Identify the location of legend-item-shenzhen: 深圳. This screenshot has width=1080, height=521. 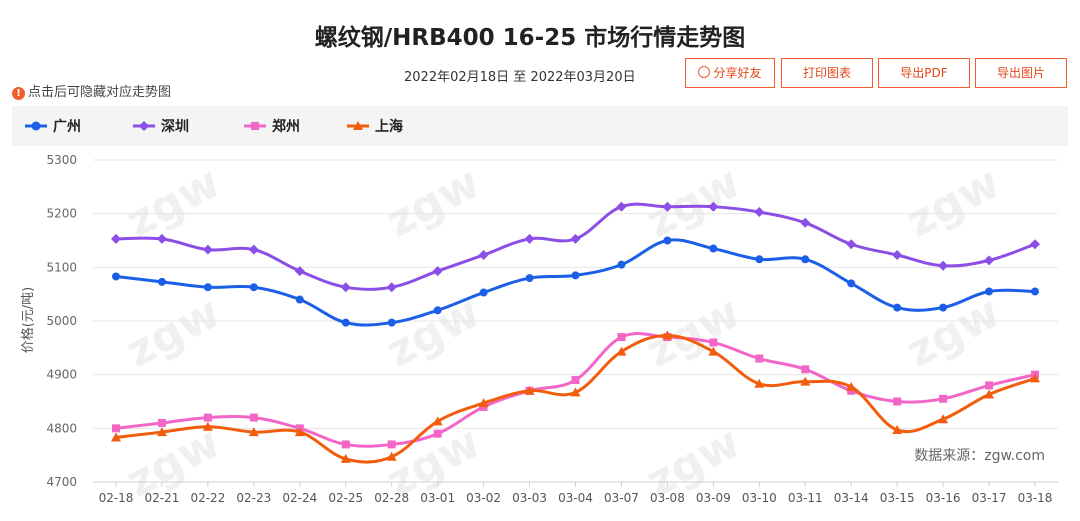
(160, 126).